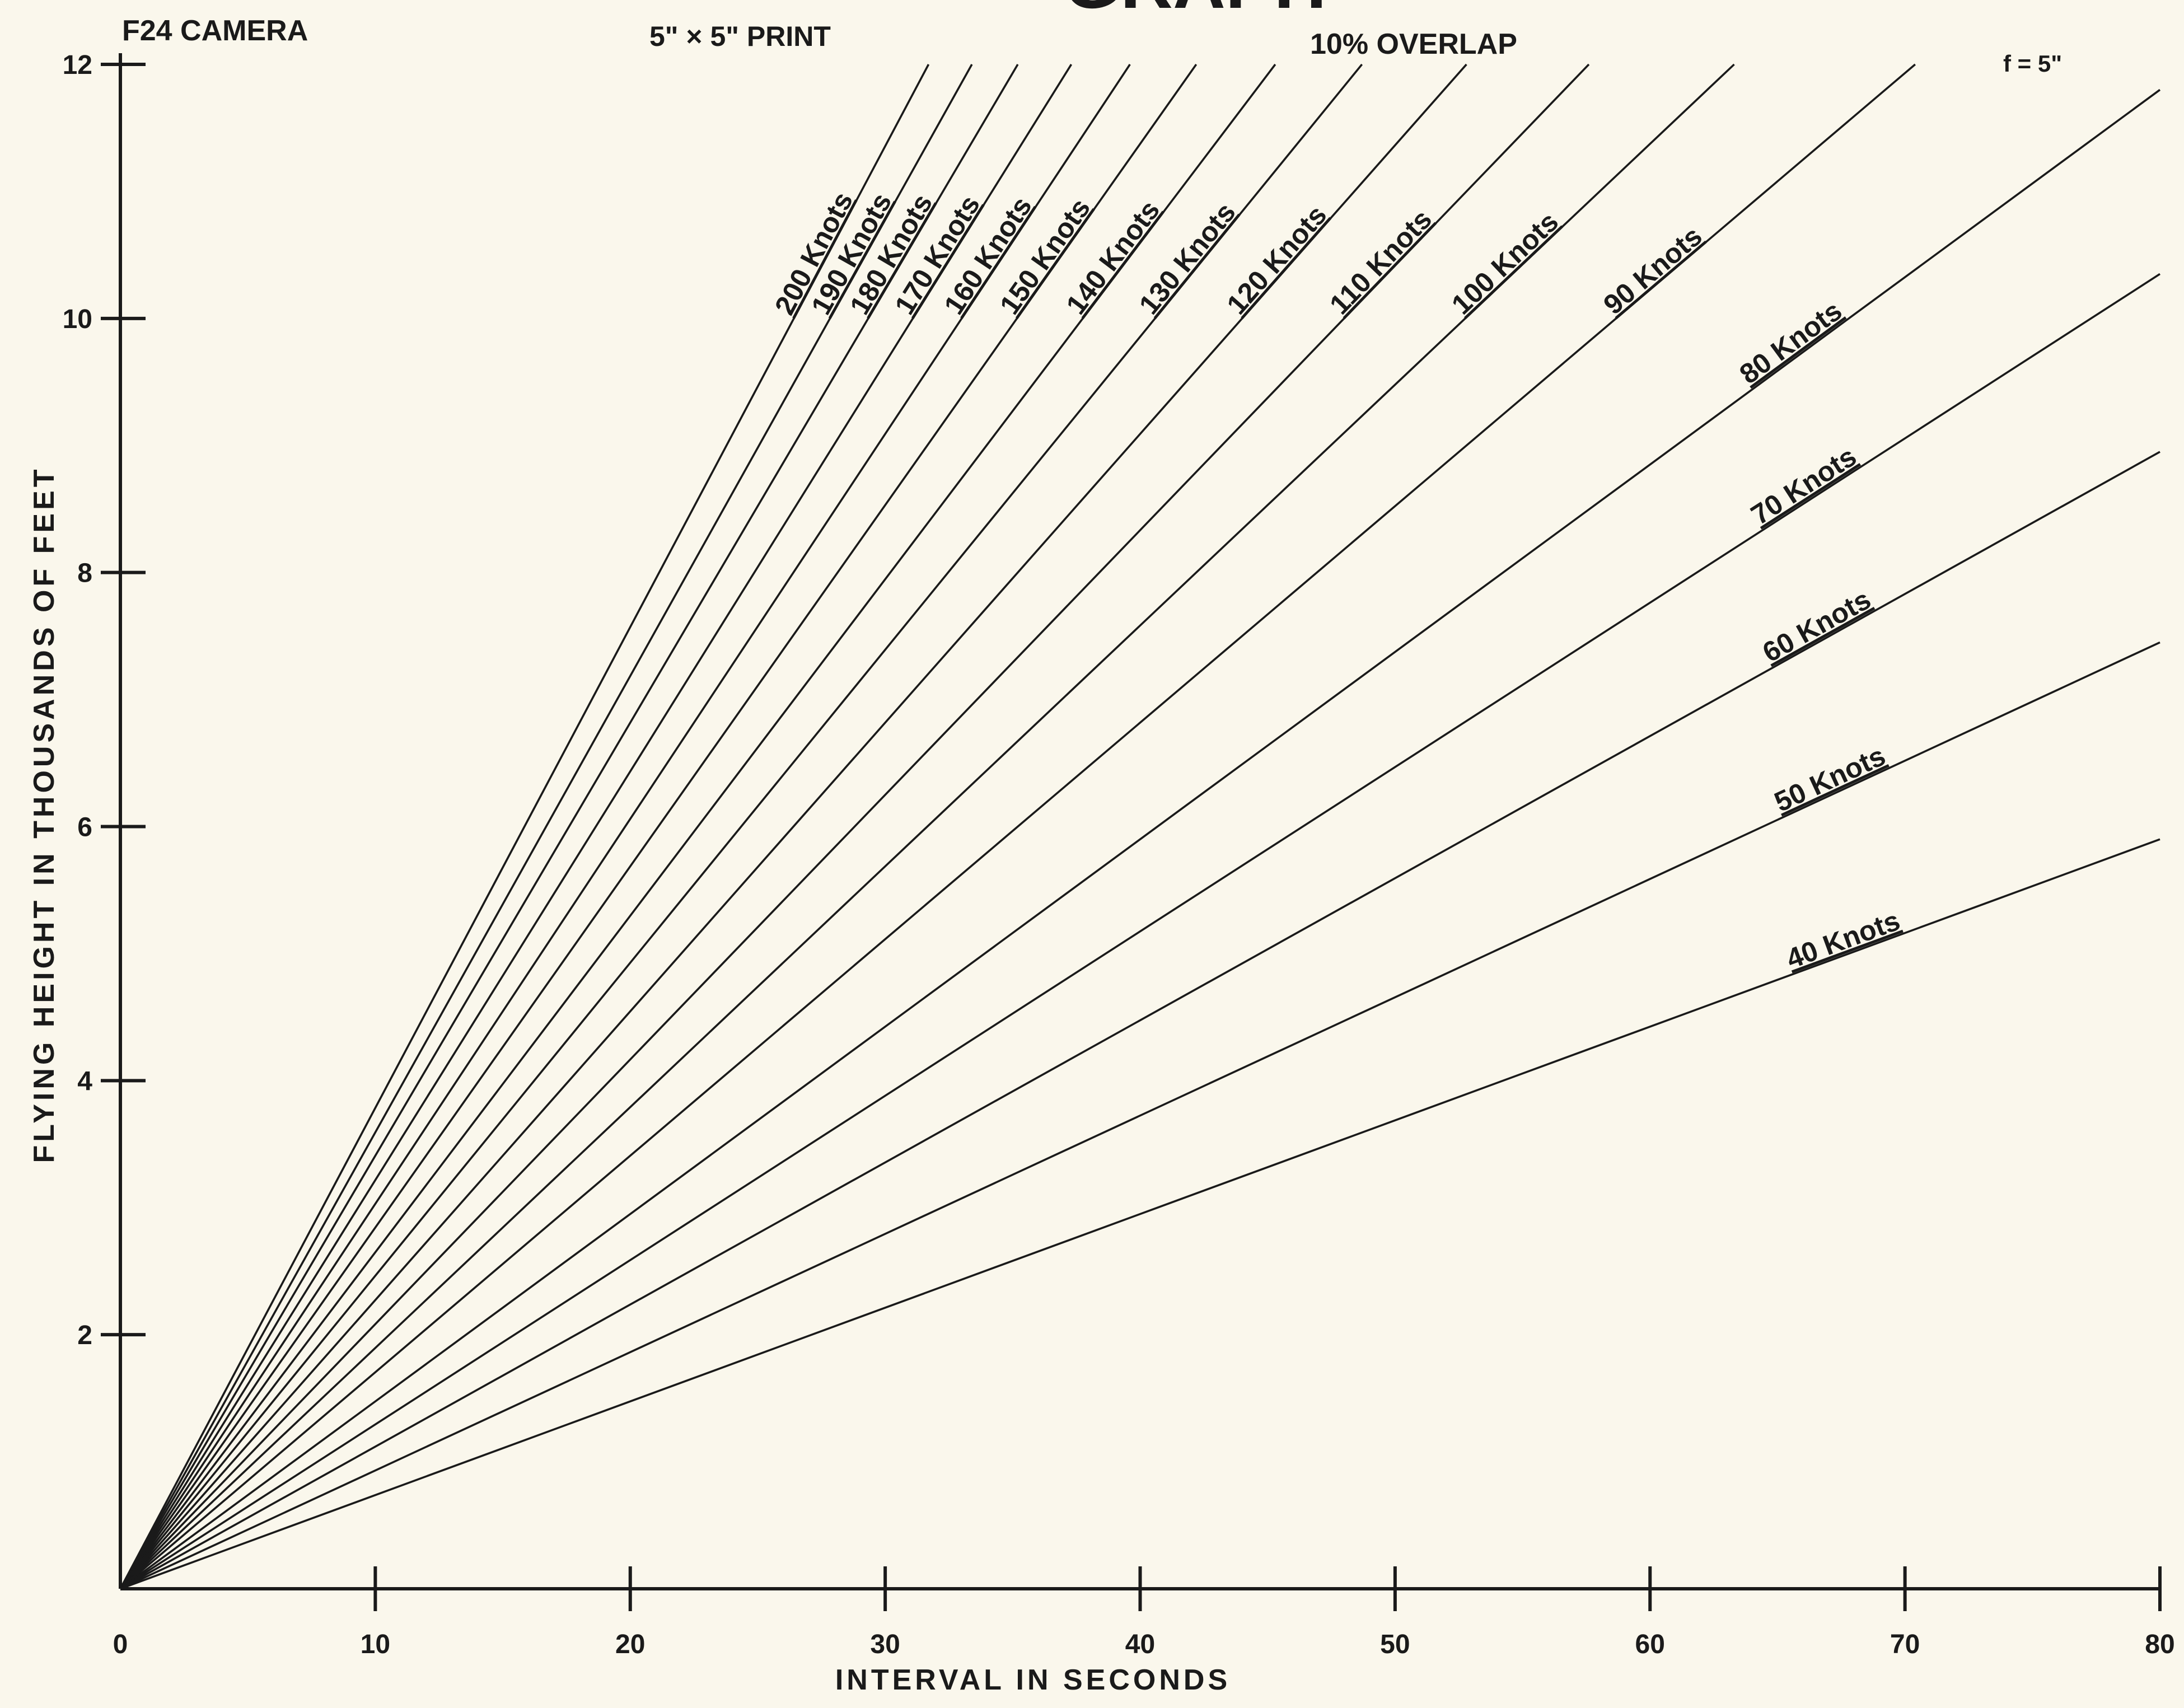 The width and height of the screenshot is (2184, 1708). What do you see at coordinates (84, 1081) in the screenshot?
I see `y-tick-label: 4` at bounding box center [84, 1081].